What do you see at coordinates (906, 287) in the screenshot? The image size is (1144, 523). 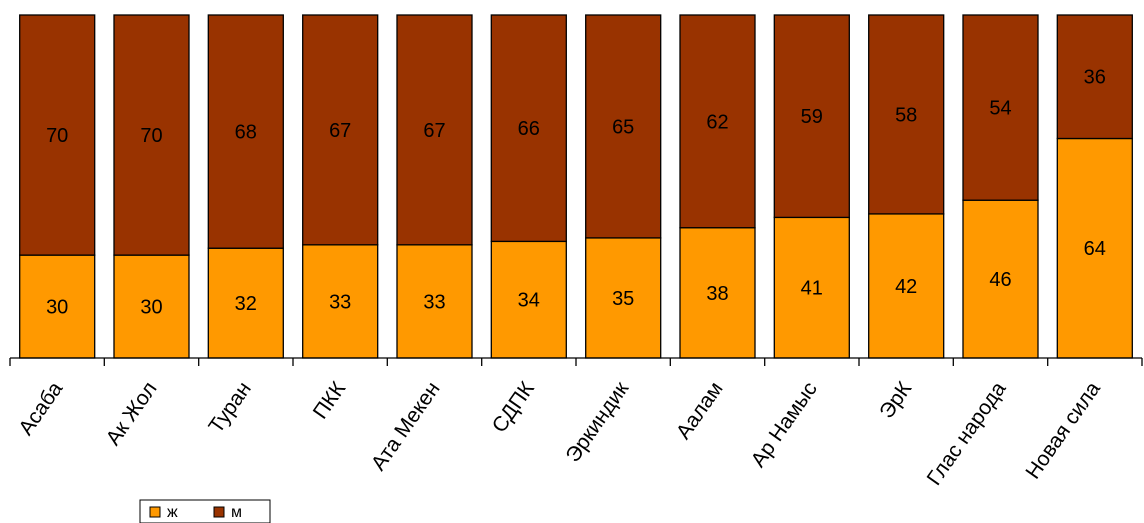 I see `data-label-zh-10: 42` at bounding box center [906, 287].